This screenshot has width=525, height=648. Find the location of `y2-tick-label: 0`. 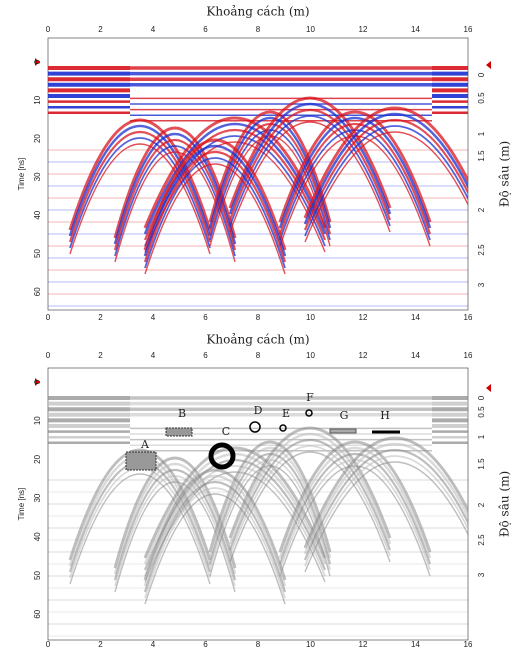

y2-tick-label: 0 is located at coordinates (481, 397).